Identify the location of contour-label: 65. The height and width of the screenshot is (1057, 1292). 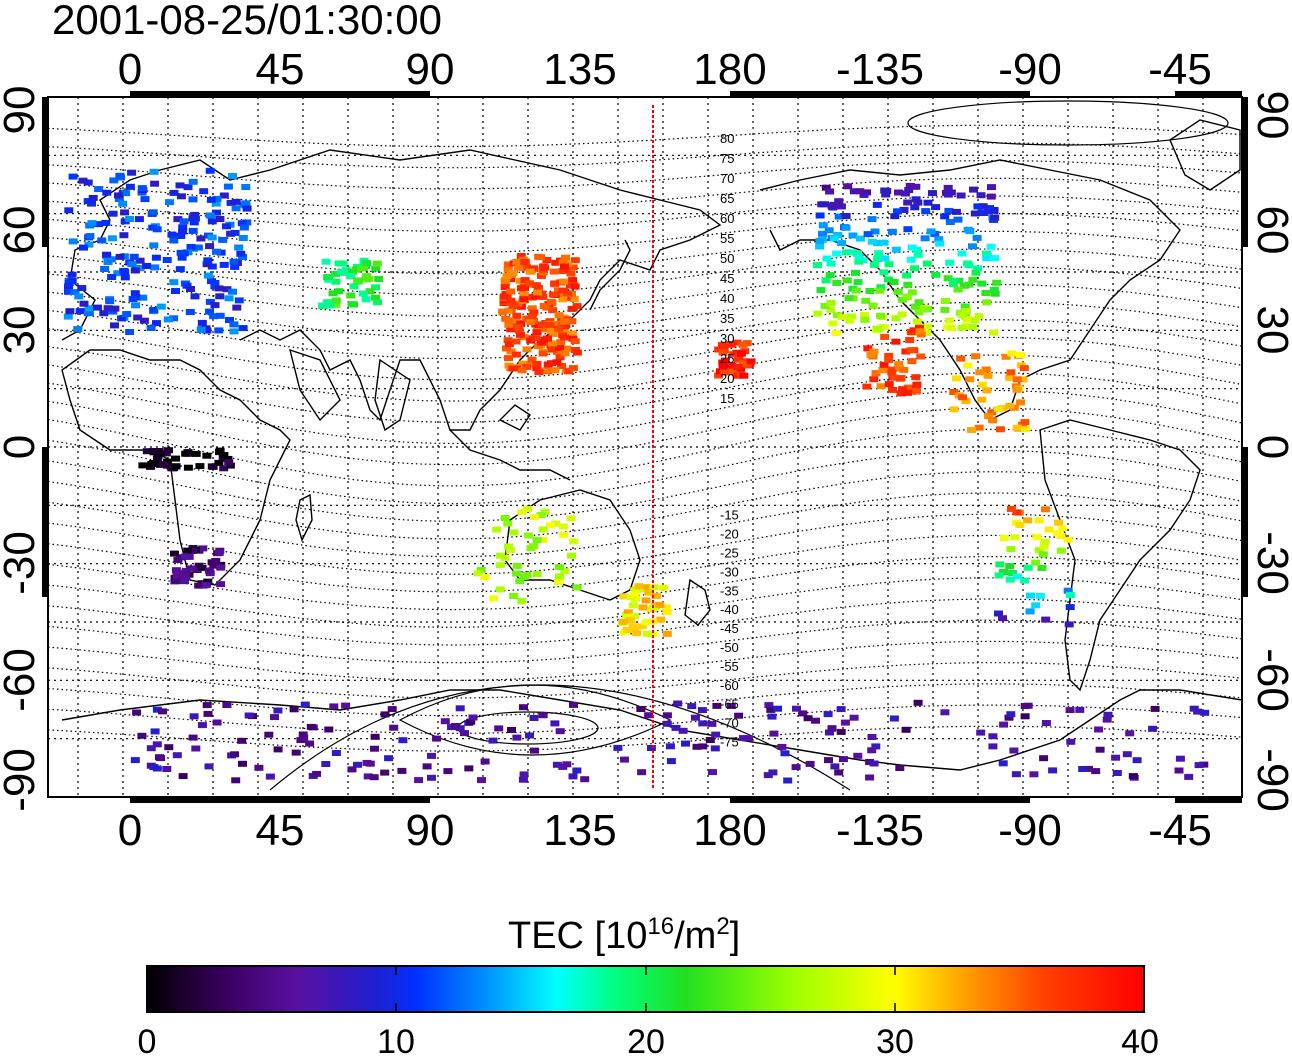
(727, 198).